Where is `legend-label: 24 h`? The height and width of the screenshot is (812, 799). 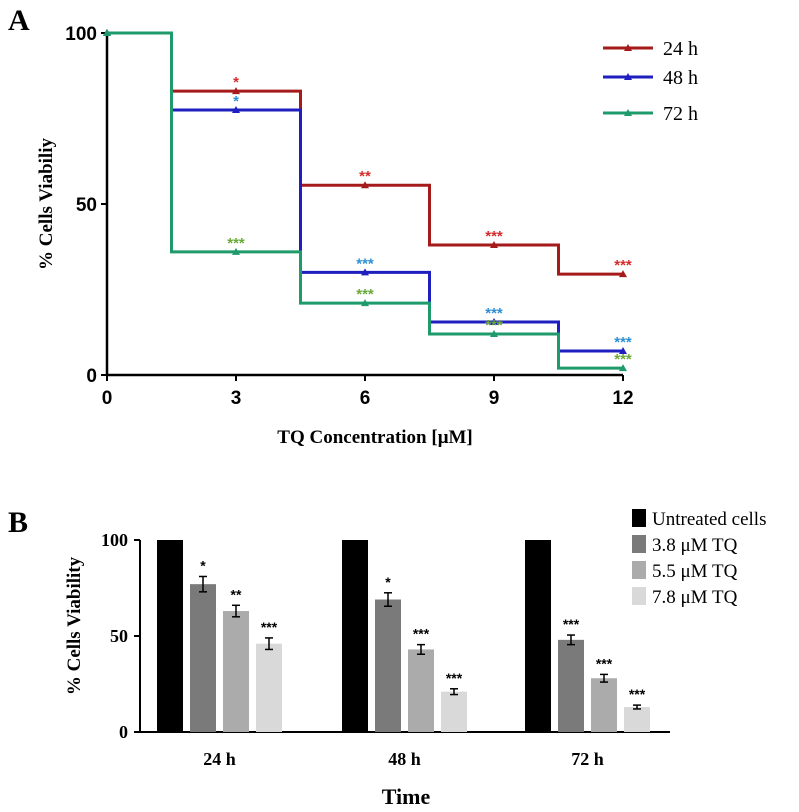 legend-label: 24 h is located at coordinates (680, 49).